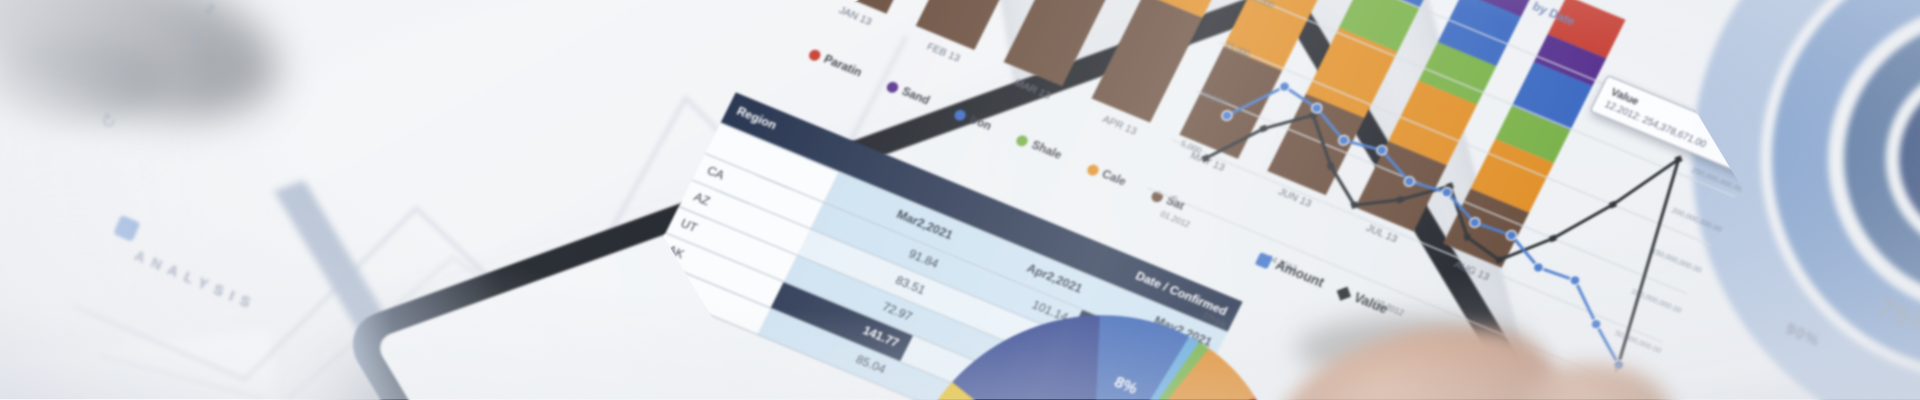 The image size is (1920, 400). Describe the element at coordinates (1696, 220) in the screenshot. I see `right-axis-tick: 200,000,000.00` at that location.